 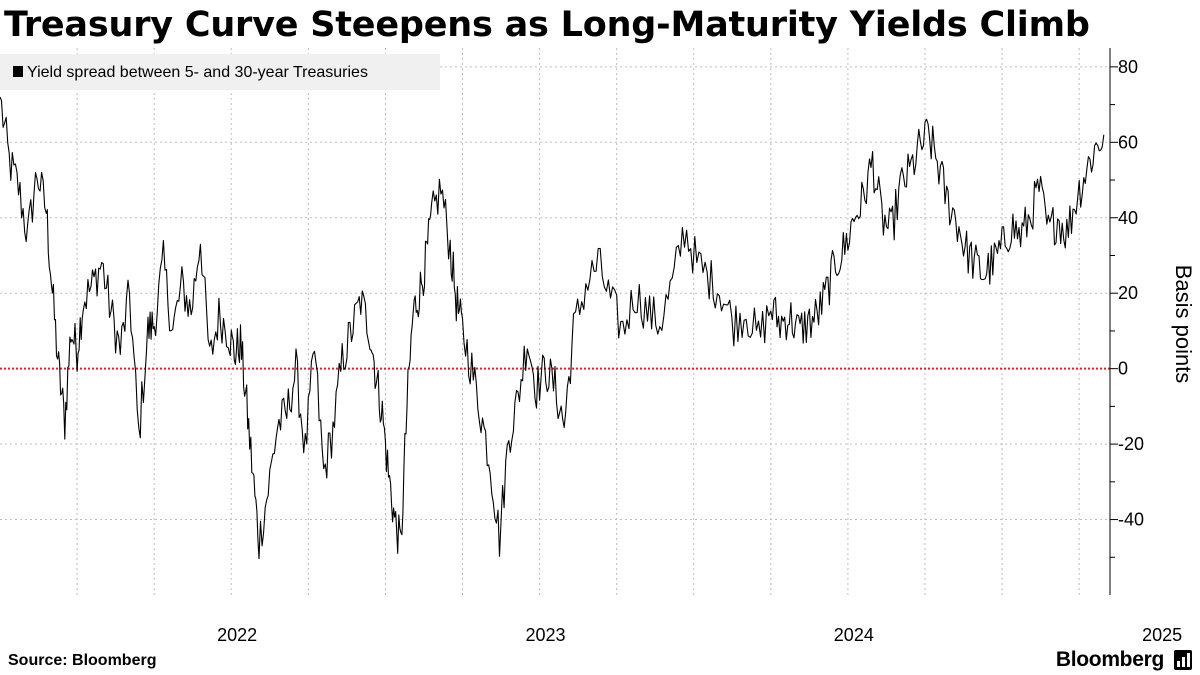 I want to click on legend-swatch, so click(x=18, y=71).